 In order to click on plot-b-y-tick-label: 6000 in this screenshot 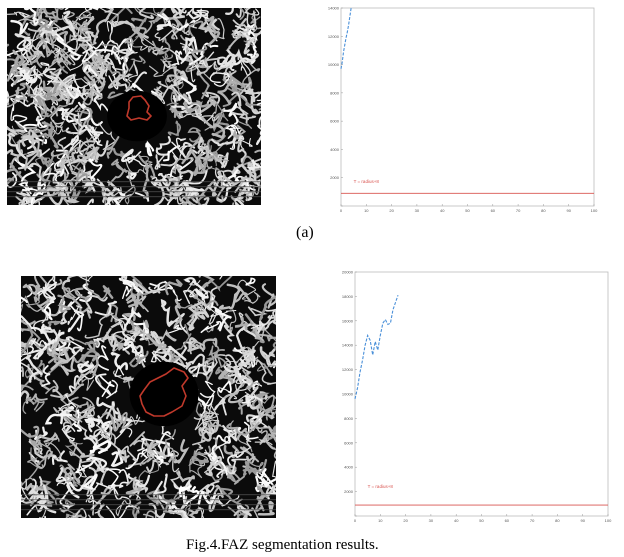, I will do `click(349, 442)`.